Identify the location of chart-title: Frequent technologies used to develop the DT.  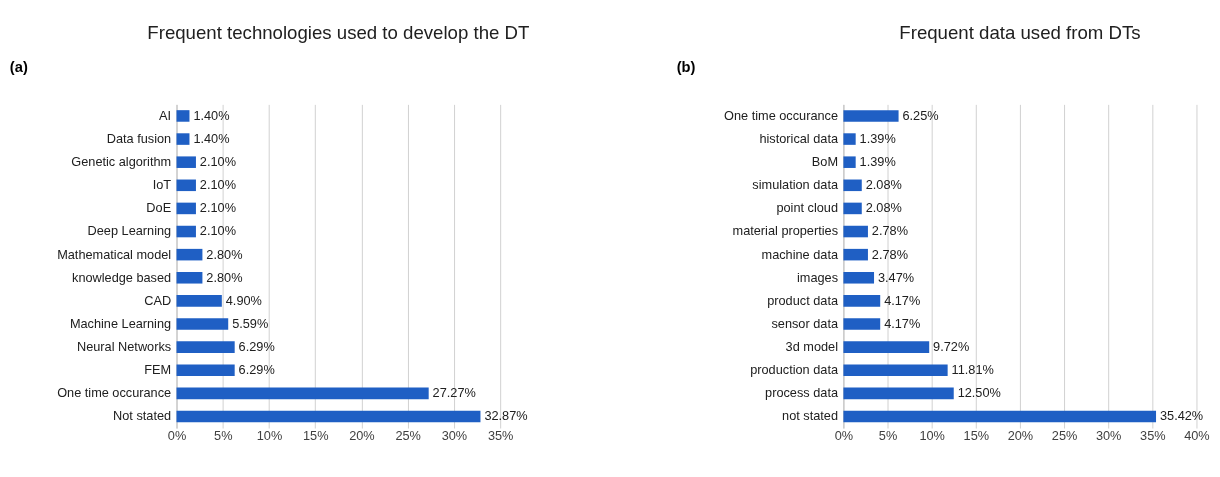
(338, 32).